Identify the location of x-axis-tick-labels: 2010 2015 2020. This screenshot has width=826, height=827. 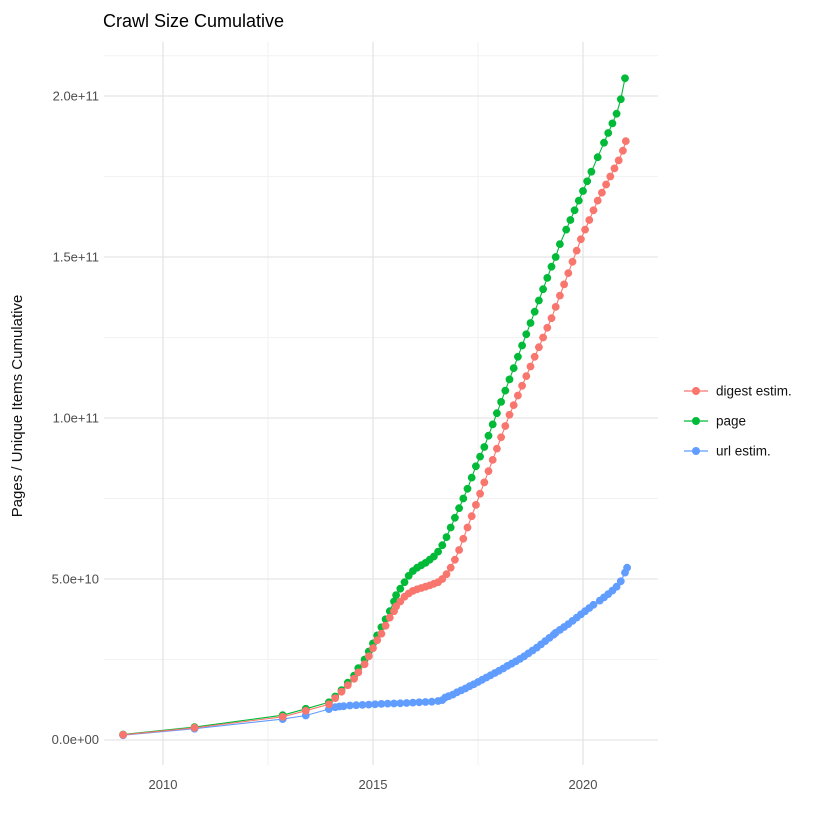
(373, 784).